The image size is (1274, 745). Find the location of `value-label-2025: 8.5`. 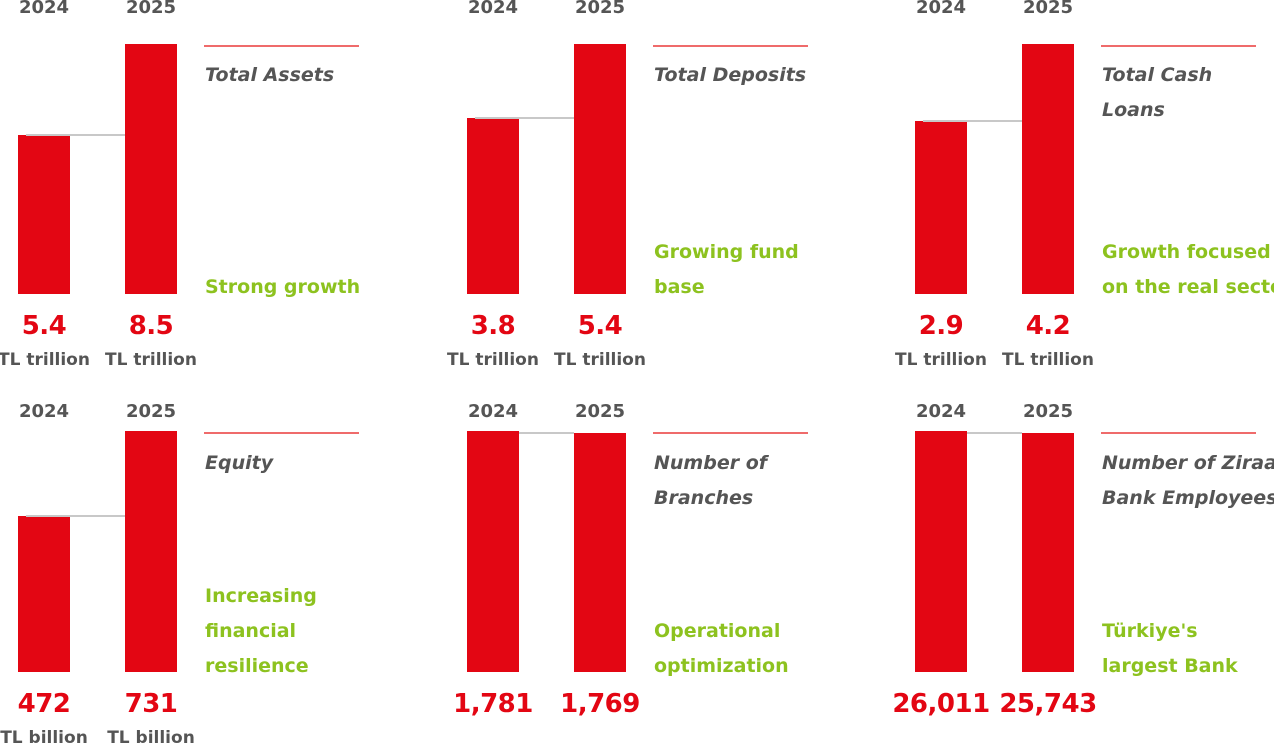

value-label-2025: 8.5 is located at coordinates (151, 326).